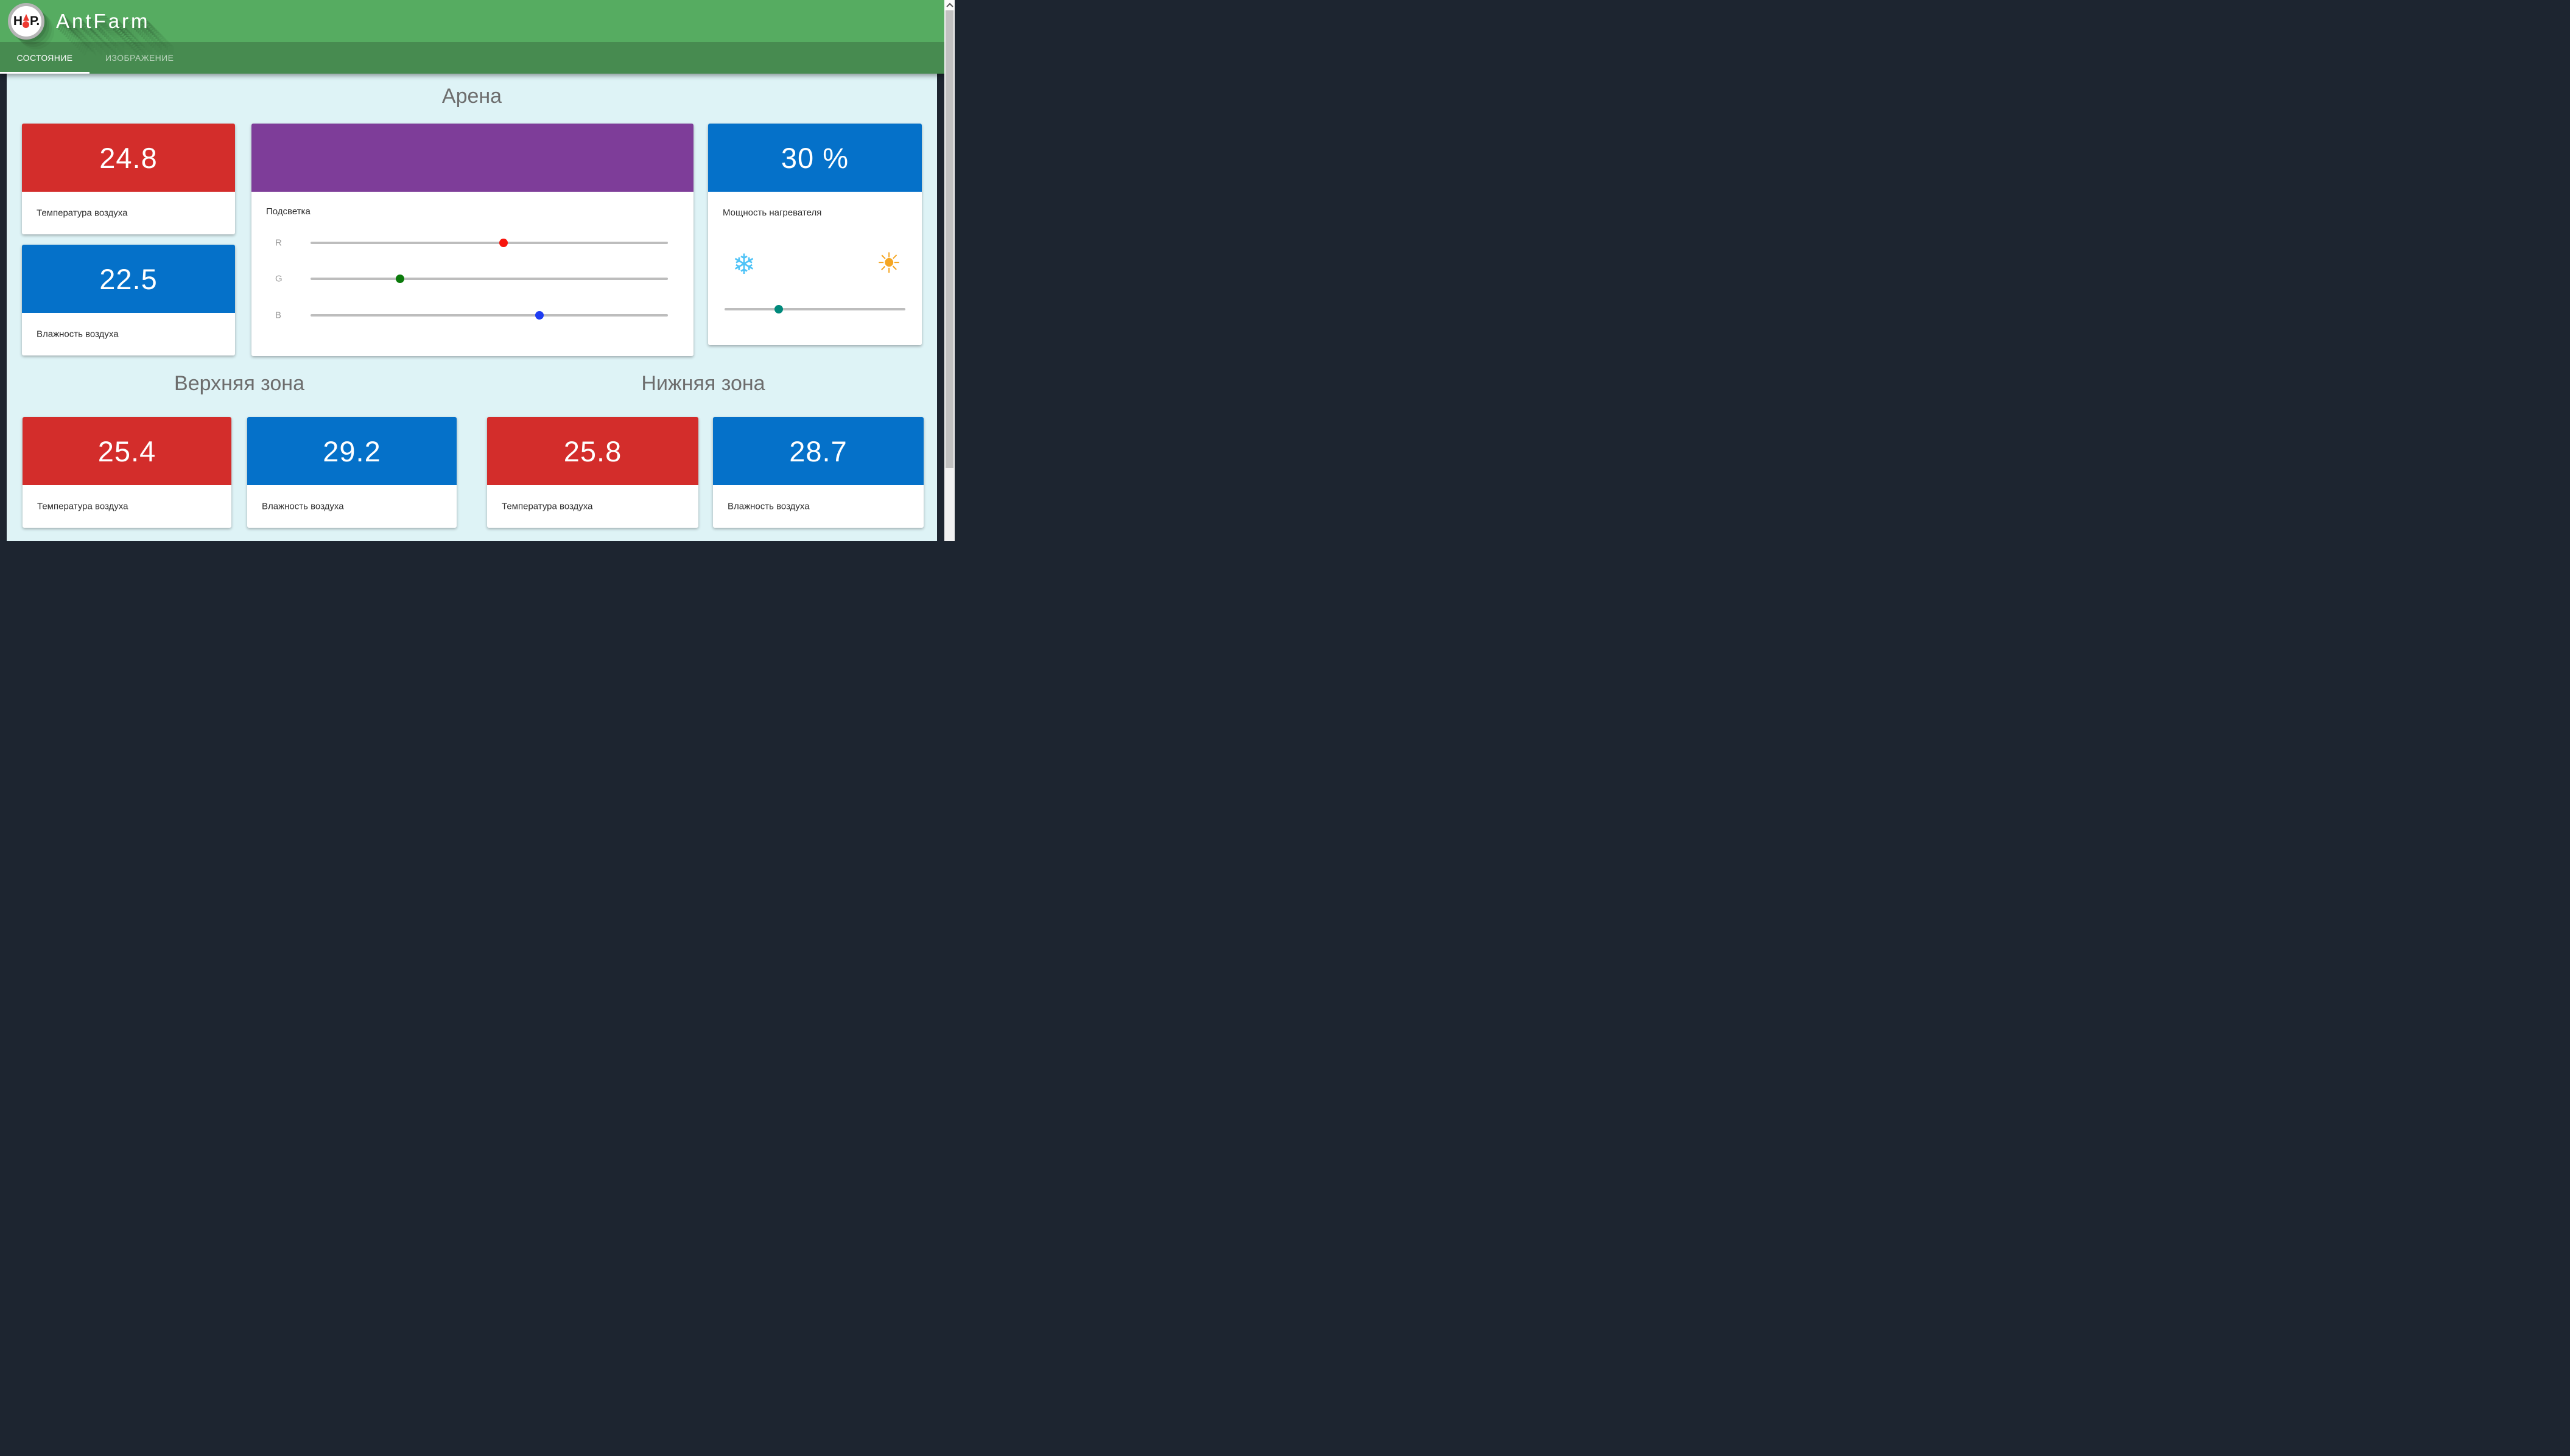 The height and width of the screenshot is (1456, 2570). Describe the element at coordinates (128, 334) in the screenshot. I see `arena-air-humidity-body: Влажность воздуха` at that location.